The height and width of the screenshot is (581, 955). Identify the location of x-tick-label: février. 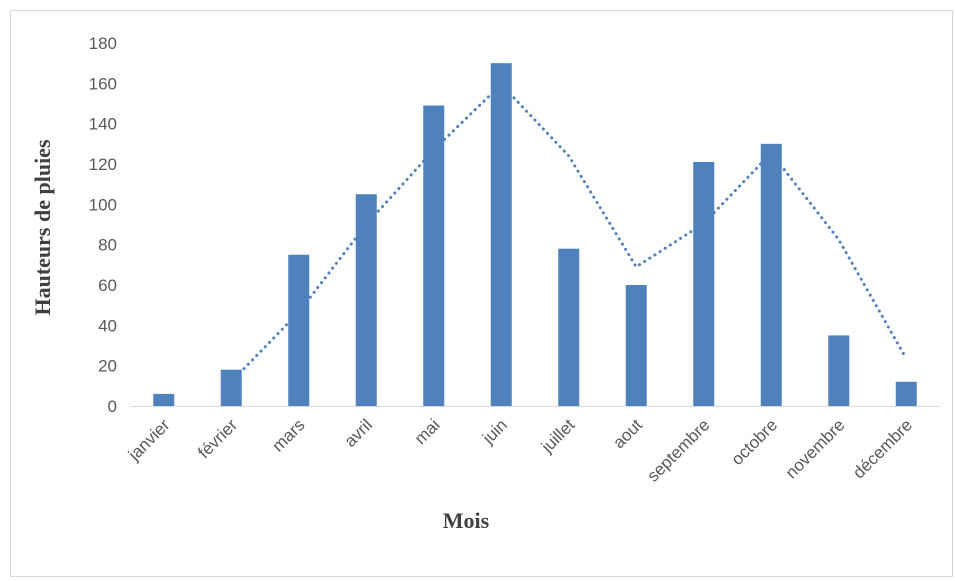
(217, 438).